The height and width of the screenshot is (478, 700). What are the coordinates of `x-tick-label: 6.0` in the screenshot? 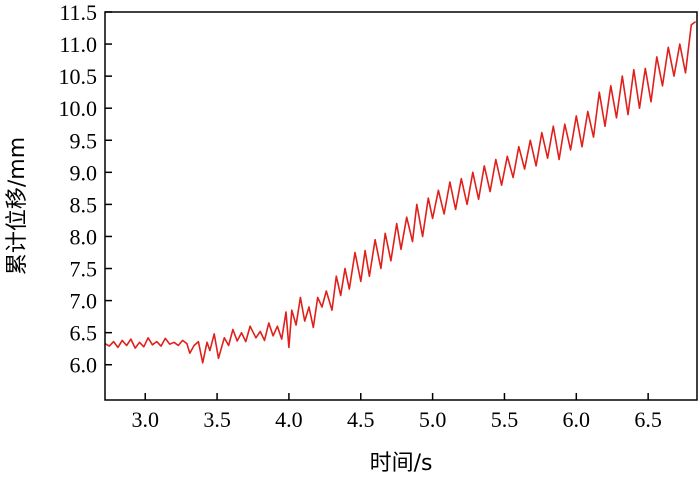 It's located at (577, 419).